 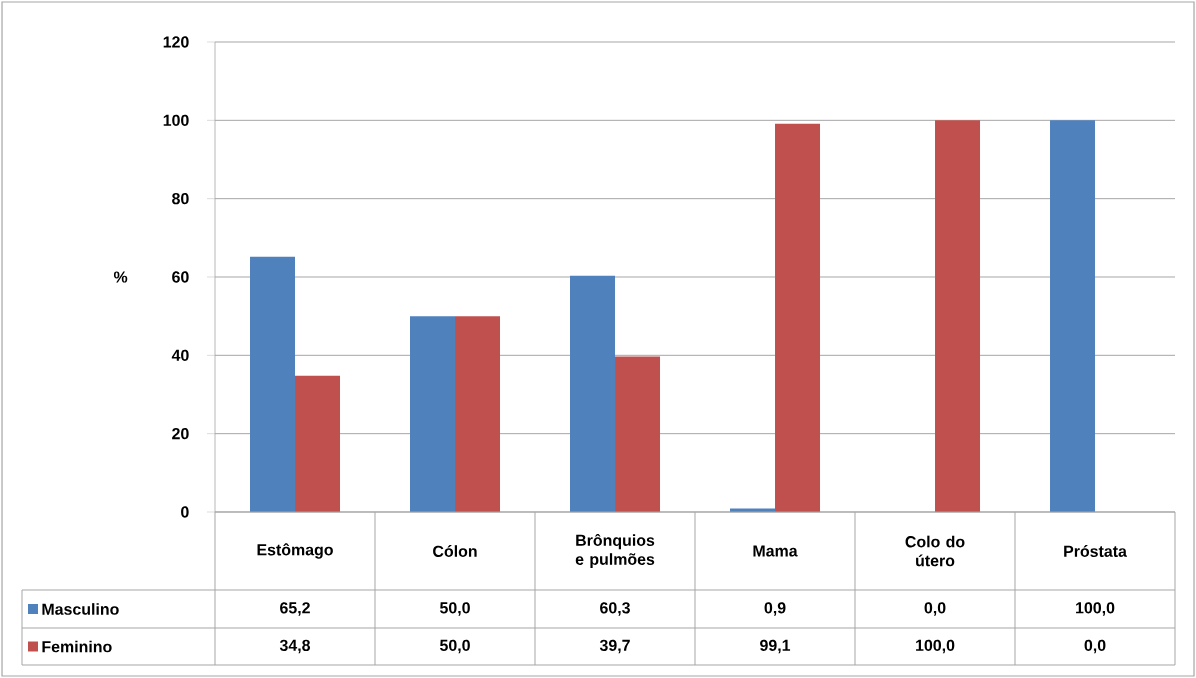 I want to click on legend-label: Masculino, so click(x=80, y=609).